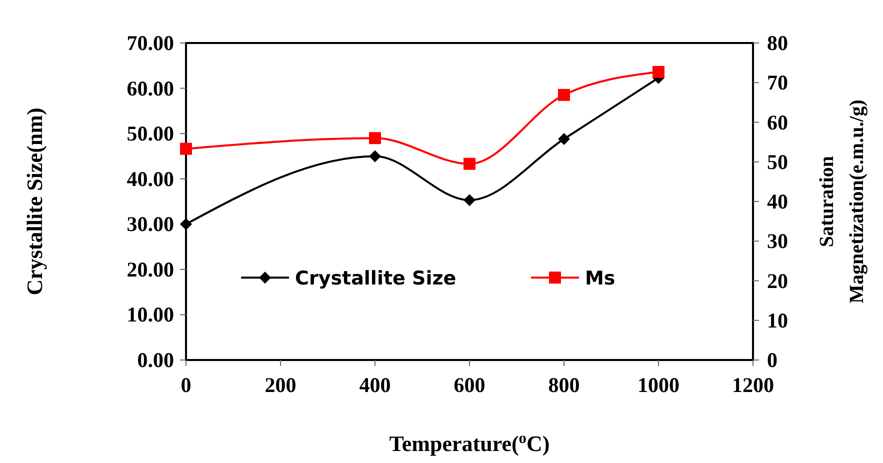 The width and height of the screenshot is (883, 463). Describe the element at coordinates (777, 320) in the screenshot. I see `y2-tick-label: 10` at that location.